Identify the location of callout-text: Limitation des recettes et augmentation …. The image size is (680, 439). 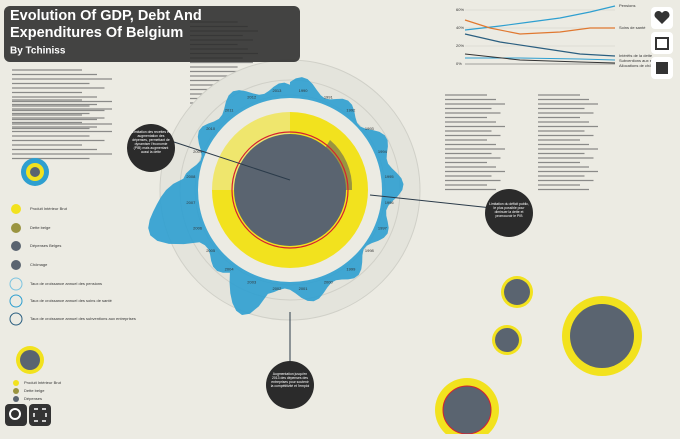
(151, 142).